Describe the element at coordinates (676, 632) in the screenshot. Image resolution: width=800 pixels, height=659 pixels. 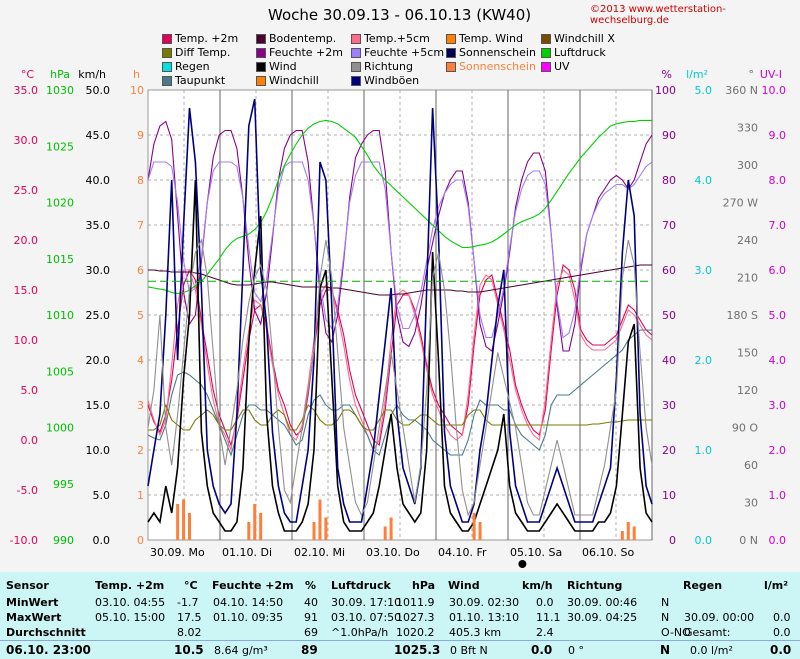
I see `table-cell-richtung-val: O-NO` at that location.